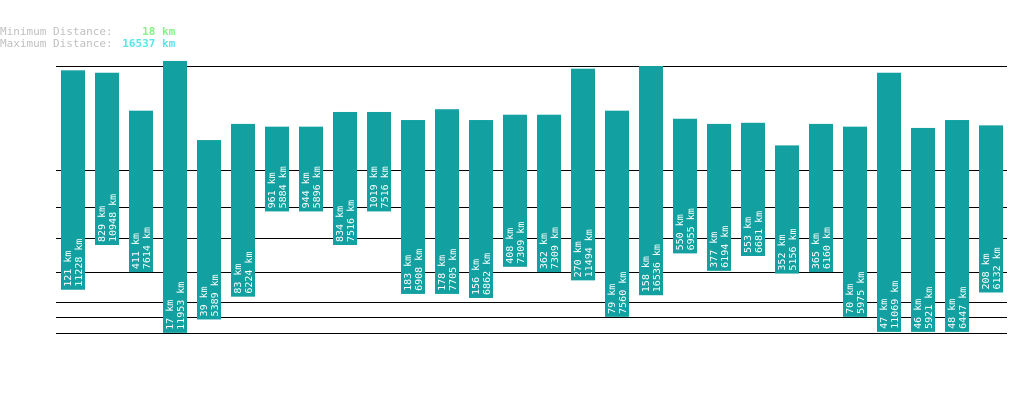 The width and height of the screenshot is (1019, 402). Describe the element at coordinates (918, 314) in the screenshot. I see `bar-near-label: 46 km` at that location.